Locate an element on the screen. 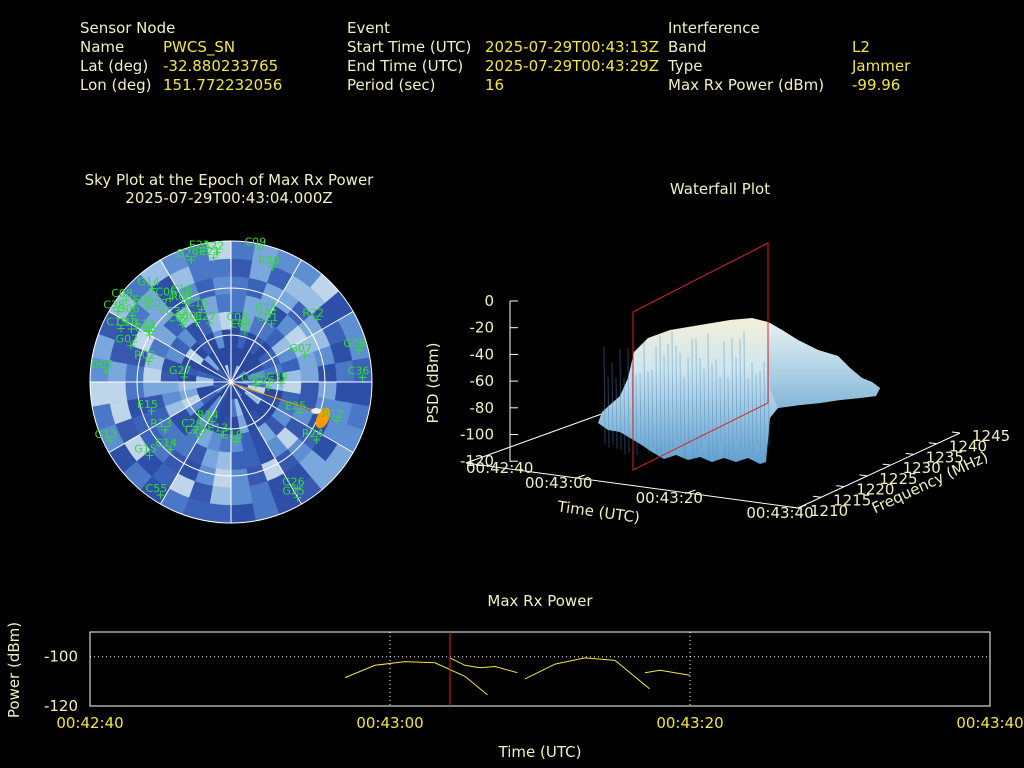  power-plot-frame is located at coordinates (540, 669).